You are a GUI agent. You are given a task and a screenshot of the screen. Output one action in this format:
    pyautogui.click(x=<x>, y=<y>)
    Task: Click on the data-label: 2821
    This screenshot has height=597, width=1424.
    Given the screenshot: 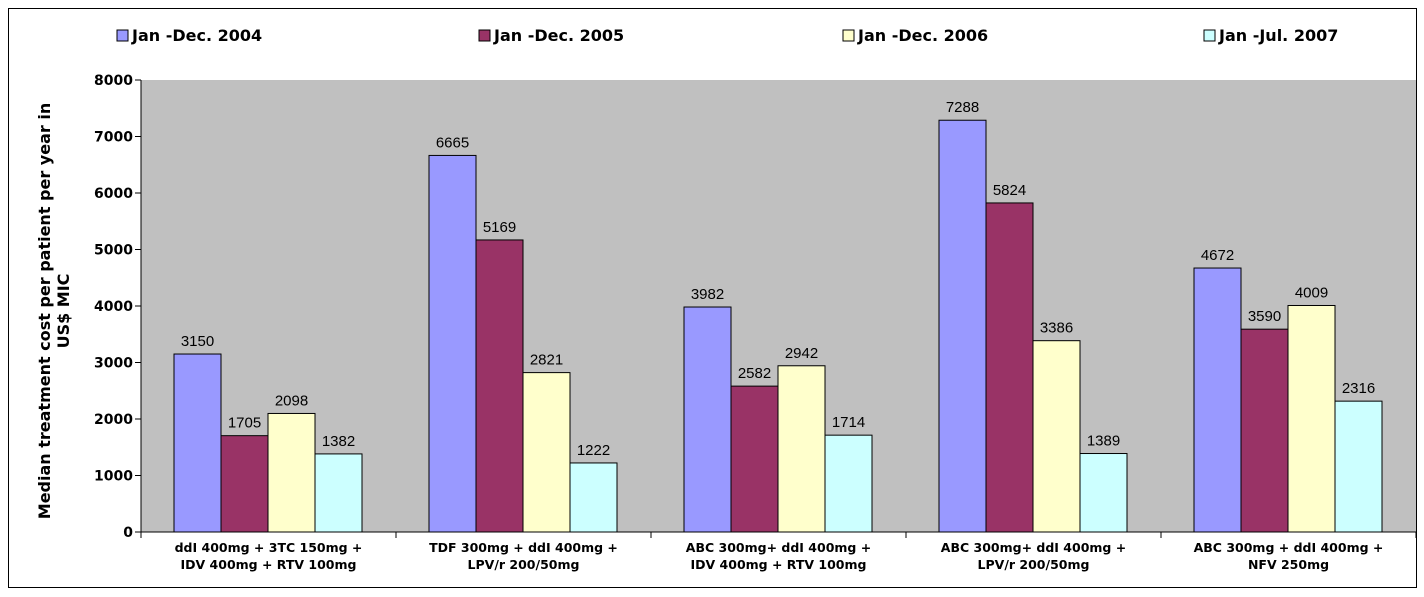 What is the action you would take?
    pyautogui.click(x=546, y=360)
    